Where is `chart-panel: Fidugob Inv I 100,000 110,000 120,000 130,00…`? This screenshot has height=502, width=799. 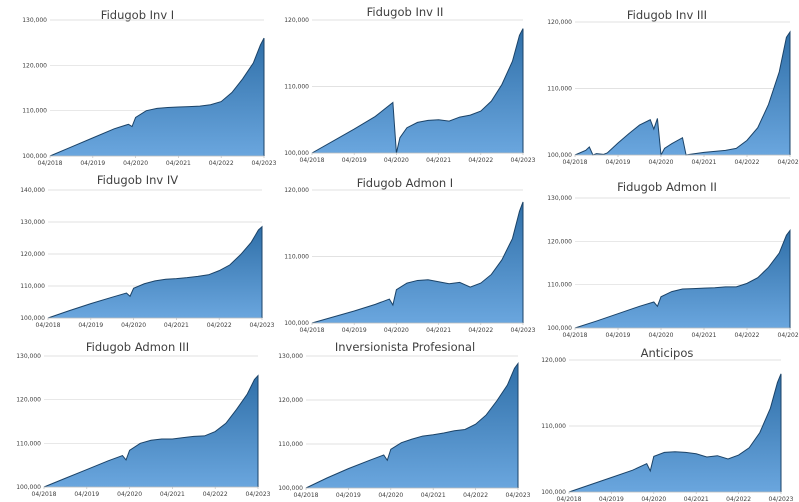 chart-panel: Fidugob Inv I 100,000 110,000 120,000 130,00… is located at coordinates (138, 84).